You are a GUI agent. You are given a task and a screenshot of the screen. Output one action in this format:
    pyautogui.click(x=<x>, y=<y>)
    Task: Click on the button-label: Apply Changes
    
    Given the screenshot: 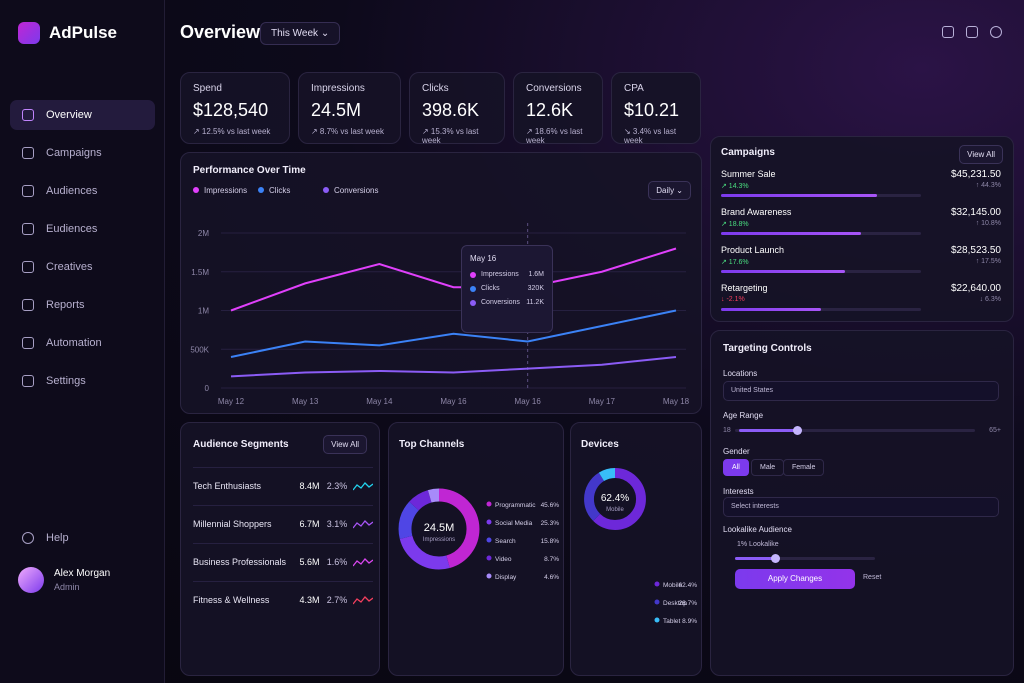 What is the action you would take?
    pyautogui.click(x=795, y=578)
    